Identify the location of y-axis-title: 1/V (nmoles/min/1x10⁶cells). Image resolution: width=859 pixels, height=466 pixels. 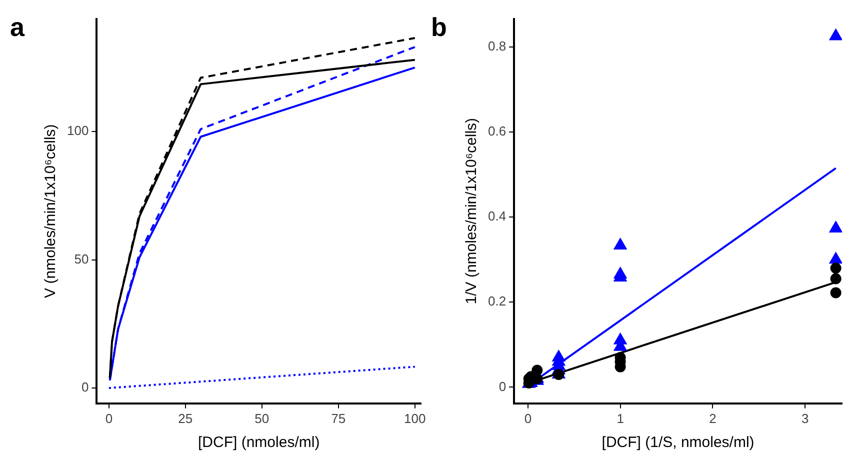
(471, 211).